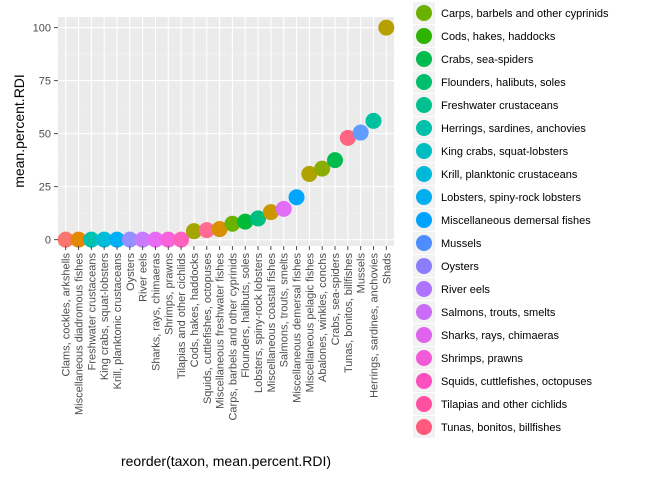 The width and height of the screenshot is (672, 480). Describe the element at coordinates (221, 331) in the screenshot. I see `x-tick-label: Miscellaneous freshwater fishes` at that location.